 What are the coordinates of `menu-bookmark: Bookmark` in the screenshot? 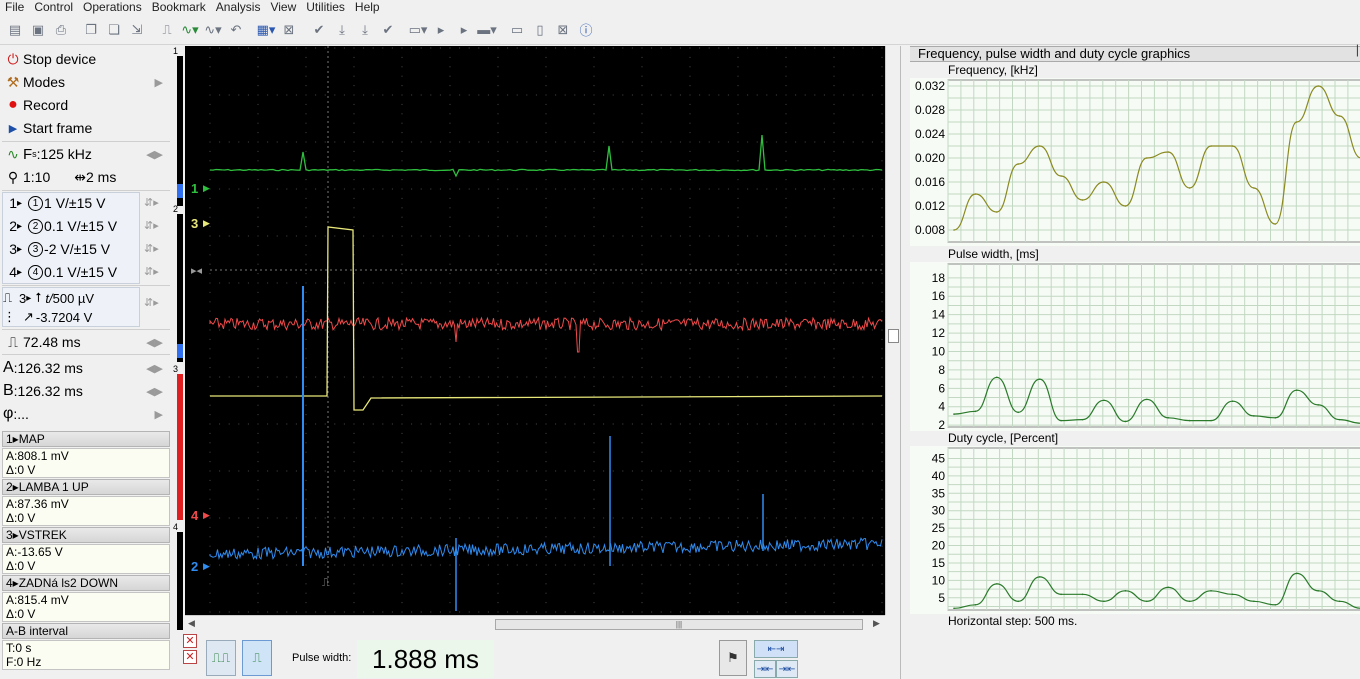 It's located at (178, 7).